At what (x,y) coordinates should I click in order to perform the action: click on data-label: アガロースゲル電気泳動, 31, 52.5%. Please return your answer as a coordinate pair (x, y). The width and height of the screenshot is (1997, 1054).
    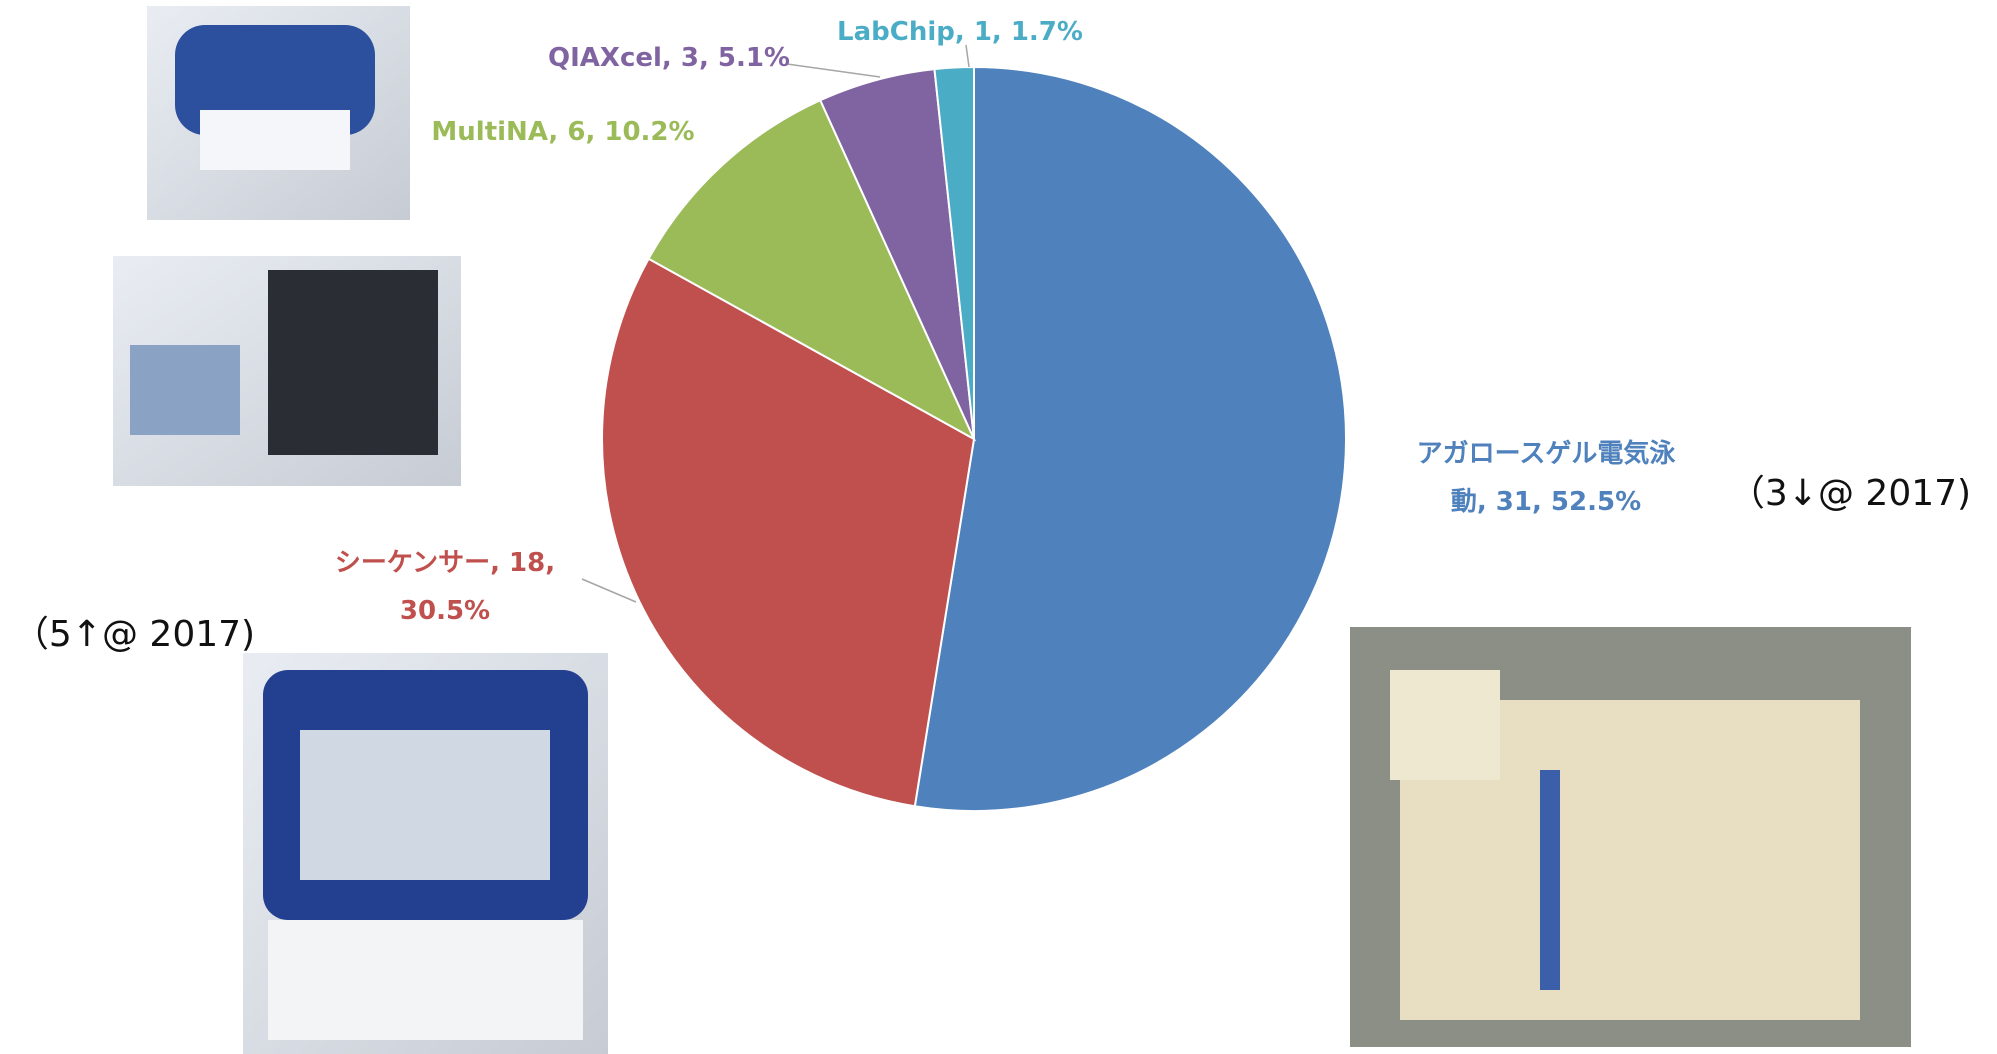
    Looking at the image, I should click on (1546, 478).